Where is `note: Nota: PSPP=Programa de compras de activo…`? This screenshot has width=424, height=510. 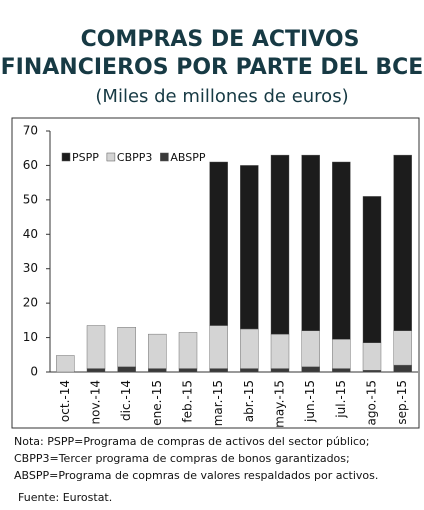
note: Nota: PSPP=Programa de compras de activo… is located at coordinates (192, 441).